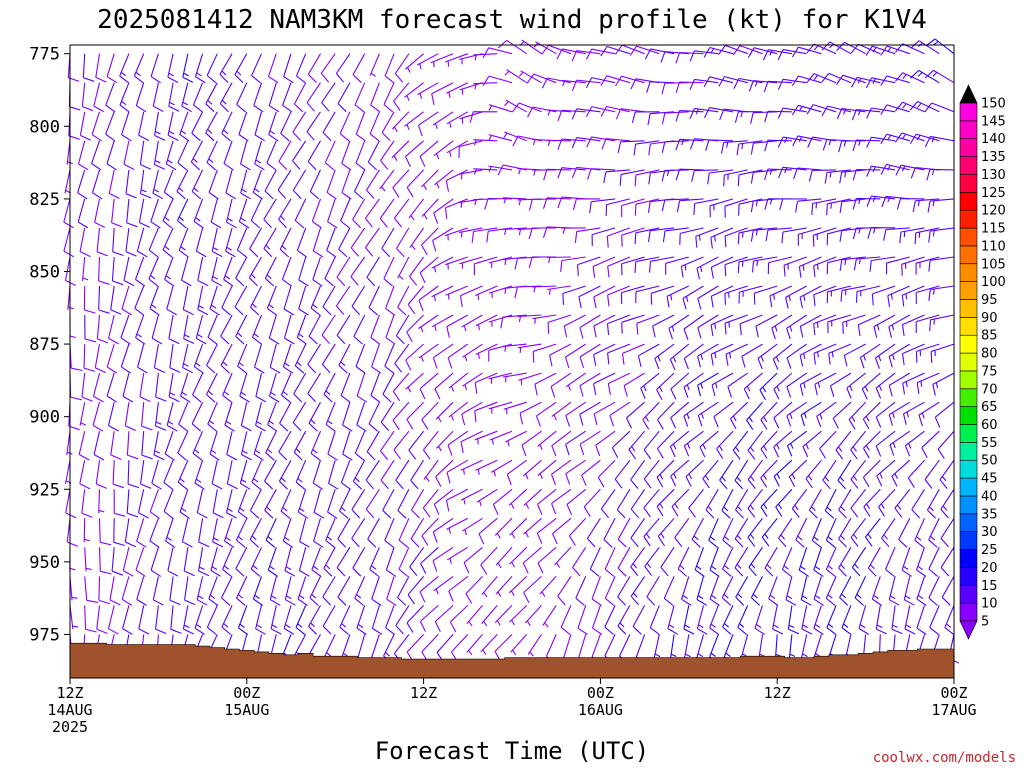  What do you see at coordinates (989, 354) in the screenshot?
I see `colorbar-label: 80` at bounding box center [989, 354].